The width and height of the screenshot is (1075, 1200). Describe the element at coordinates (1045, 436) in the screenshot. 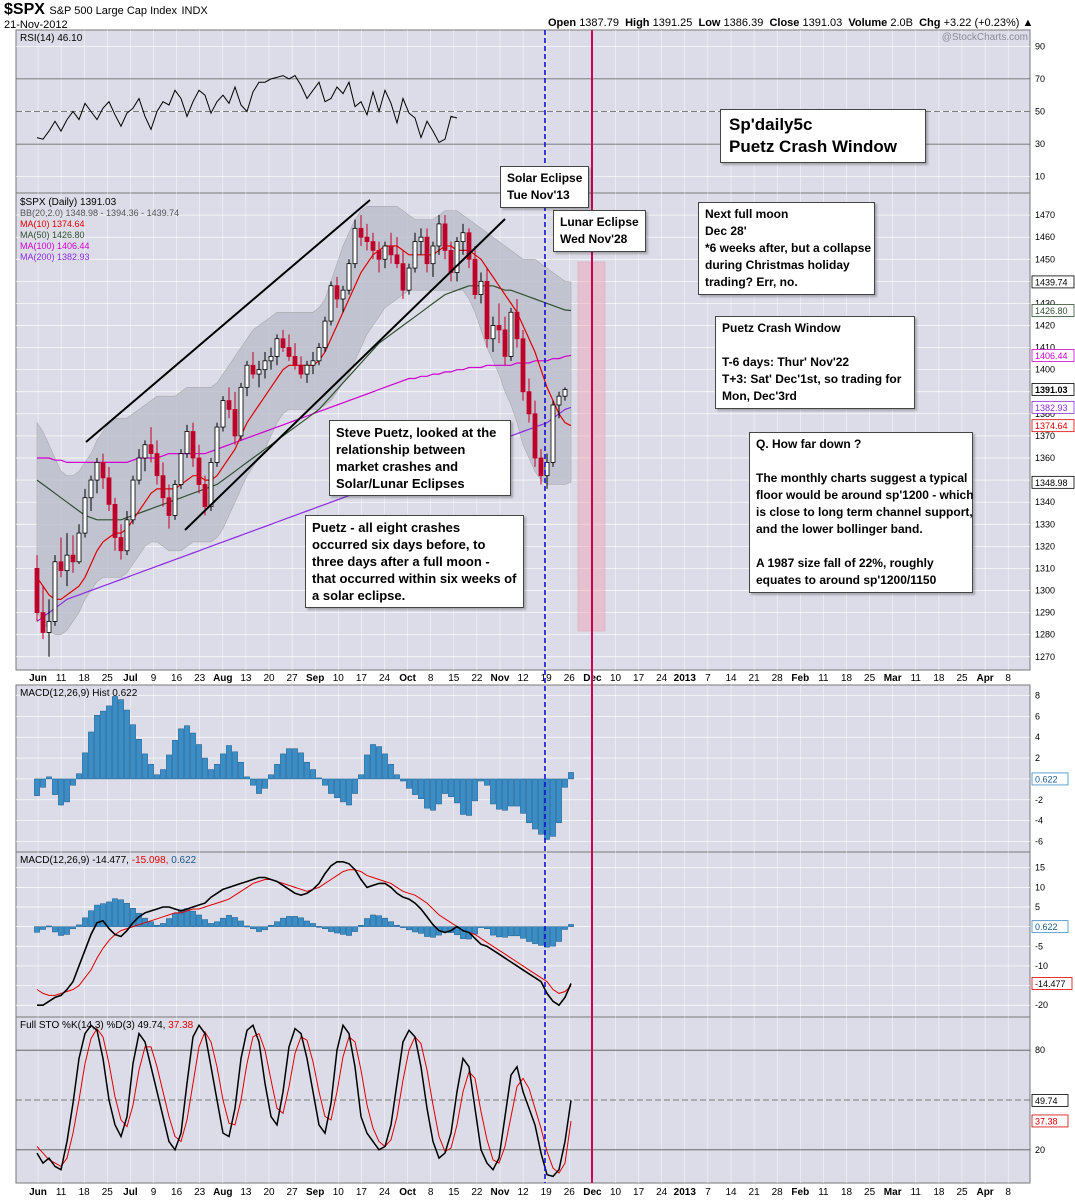

I see `price-ytick-label: 1370` at that location.